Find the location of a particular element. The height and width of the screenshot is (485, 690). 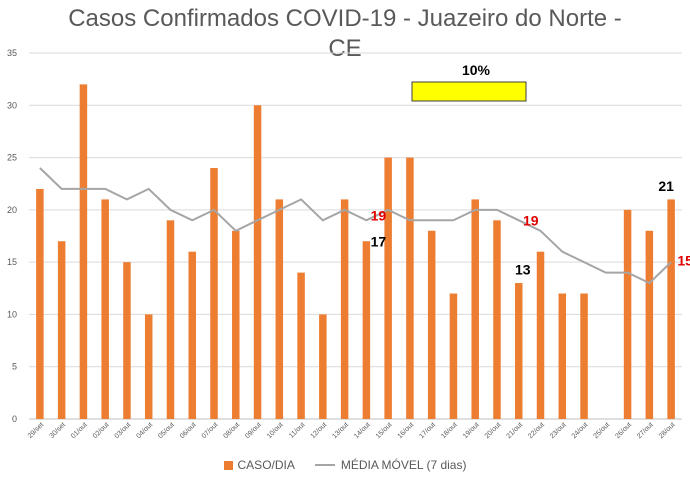

y-tick-label: 20 is located at coordinates (12, 210).